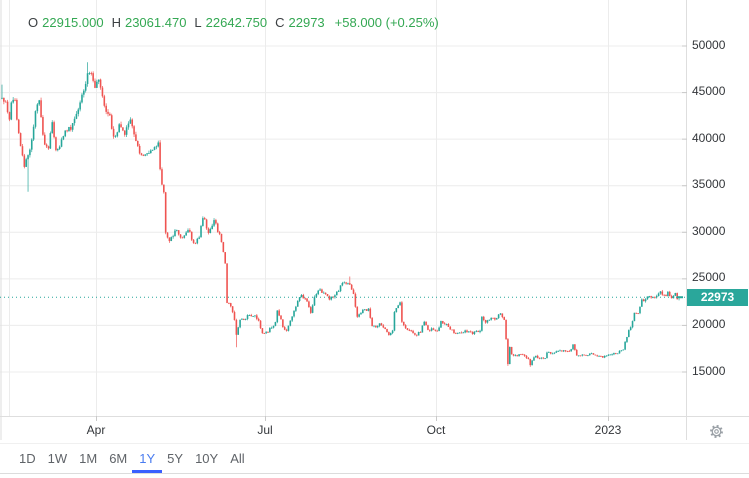 The height and width of the screenshot is (478, 749). What do you see at coordinates (175, 458) in the screenshot?
I see `range-button-5y: 5Y` at bounding box center [175, 458].